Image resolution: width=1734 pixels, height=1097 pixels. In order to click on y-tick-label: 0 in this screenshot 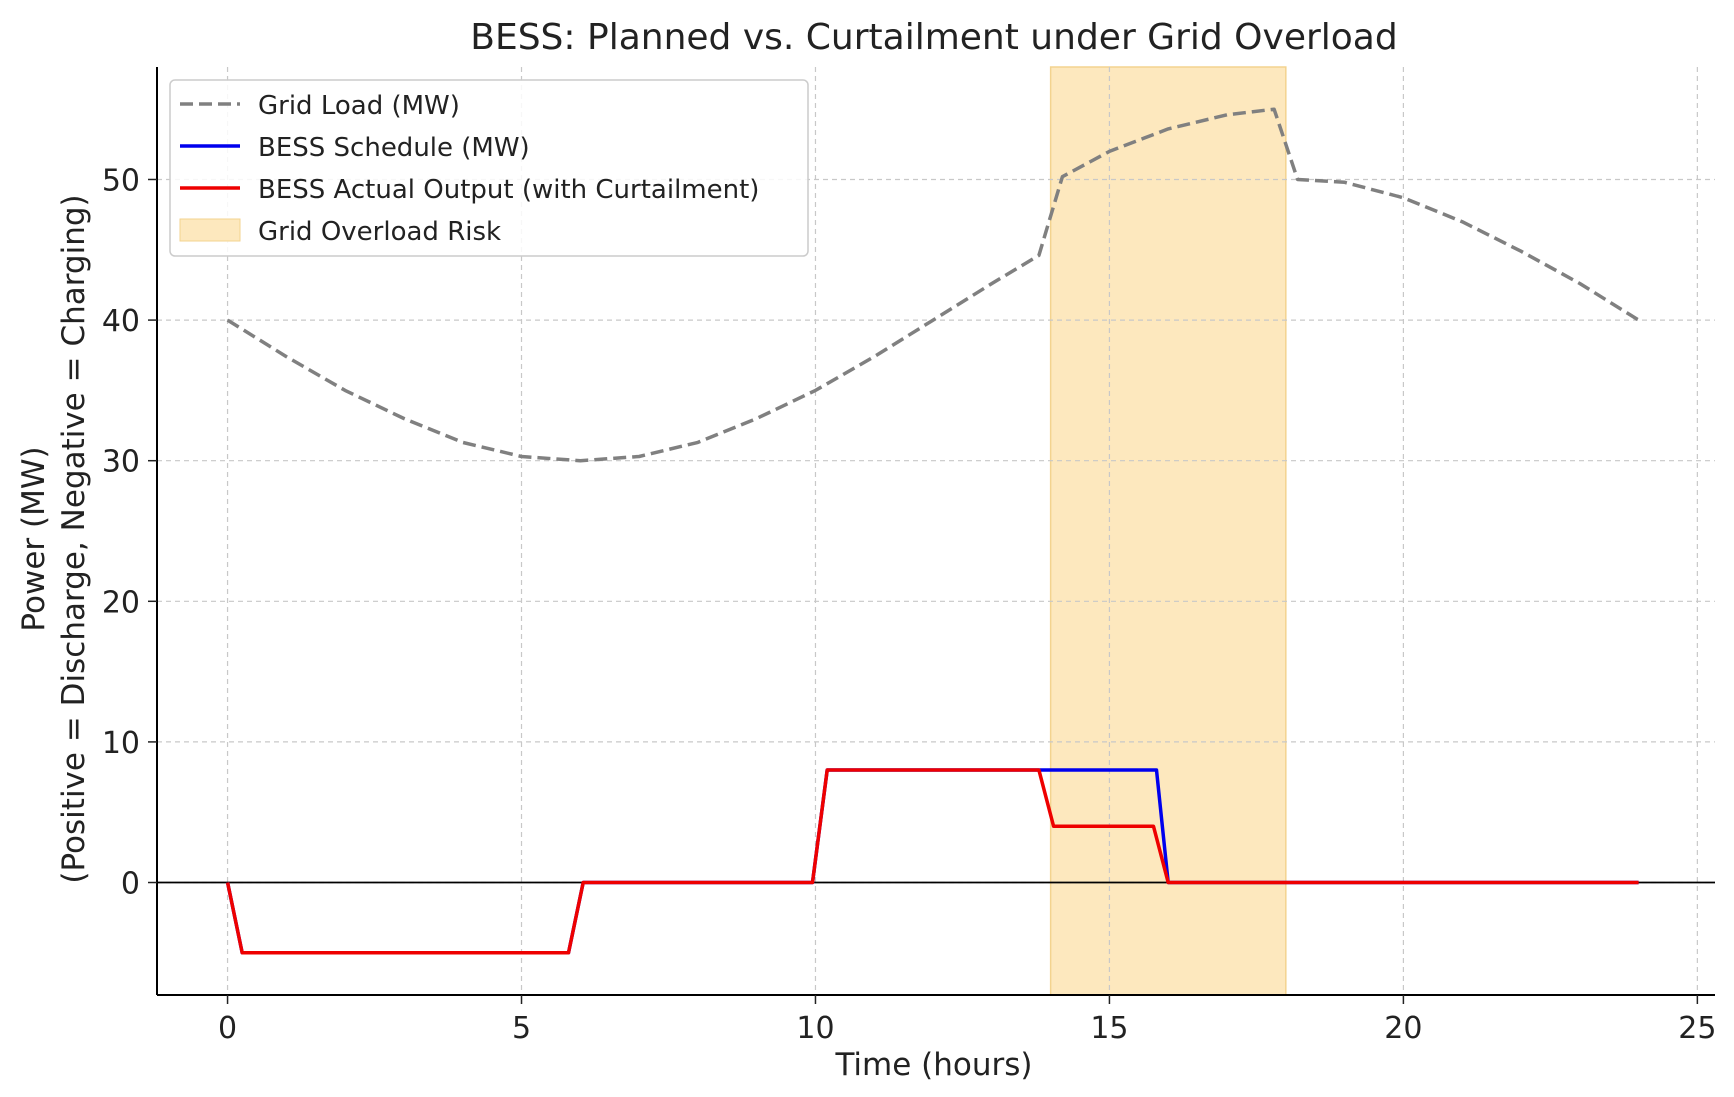, I will do `click(130, 884)`.